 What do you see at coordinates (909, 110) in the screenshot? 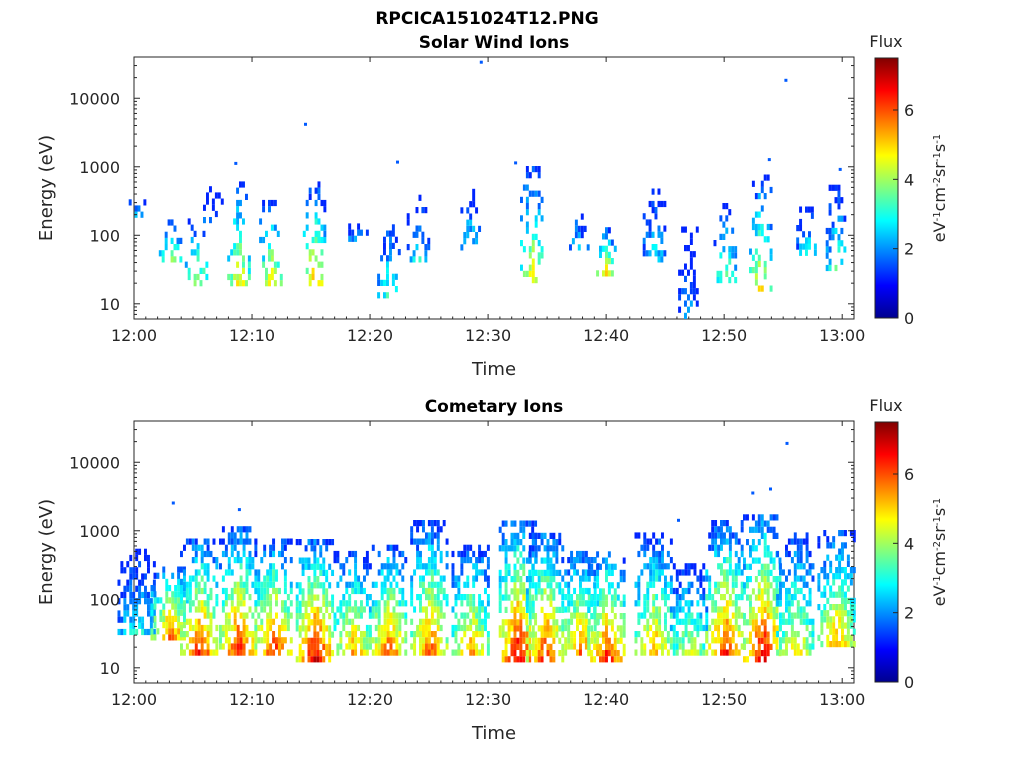
I see `colorbar-tick-label: 6` at bounding box center [909, 110].